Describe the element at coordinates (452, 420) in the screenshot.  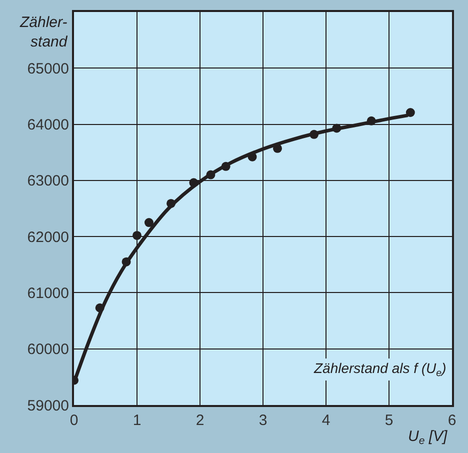
I see `x-tick-label: 6` at that location.